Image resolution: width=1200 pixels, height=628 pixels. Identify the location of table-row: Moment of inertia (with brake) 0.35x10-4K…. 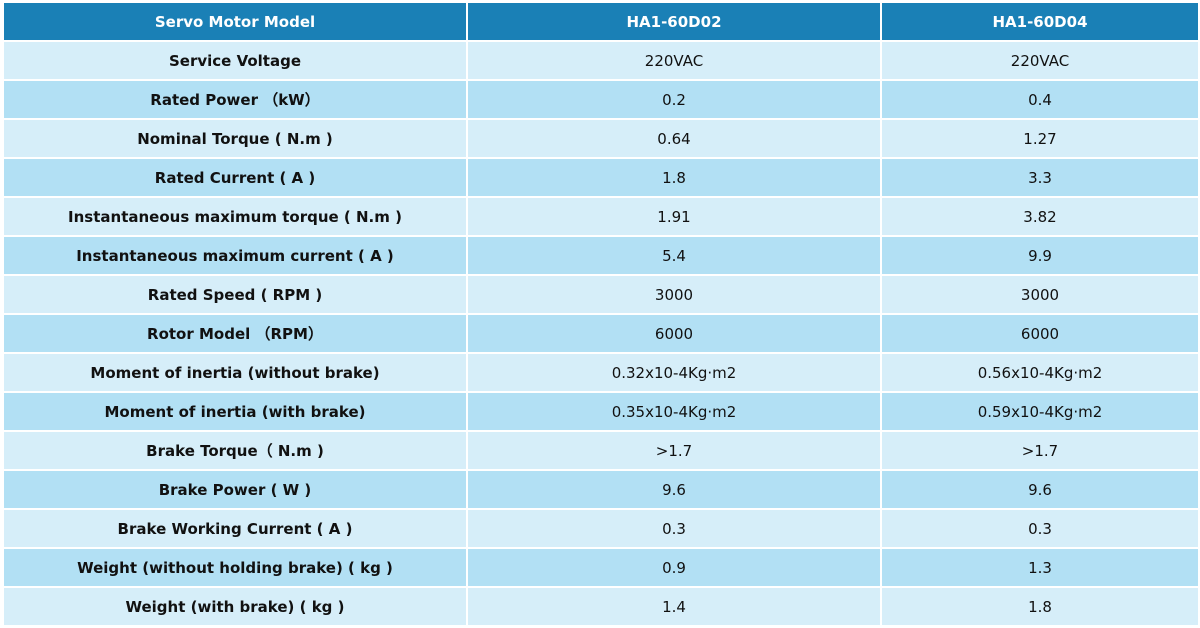
(601, 411).